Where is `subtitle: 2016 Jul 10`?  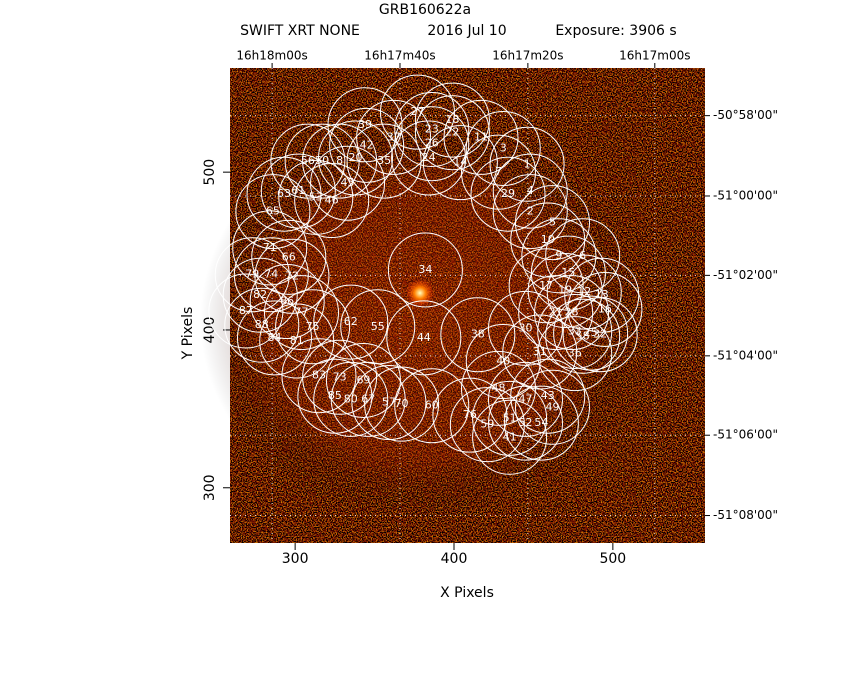
subtitle: 2016 Jul 10 is located at coordinates (466, 31).